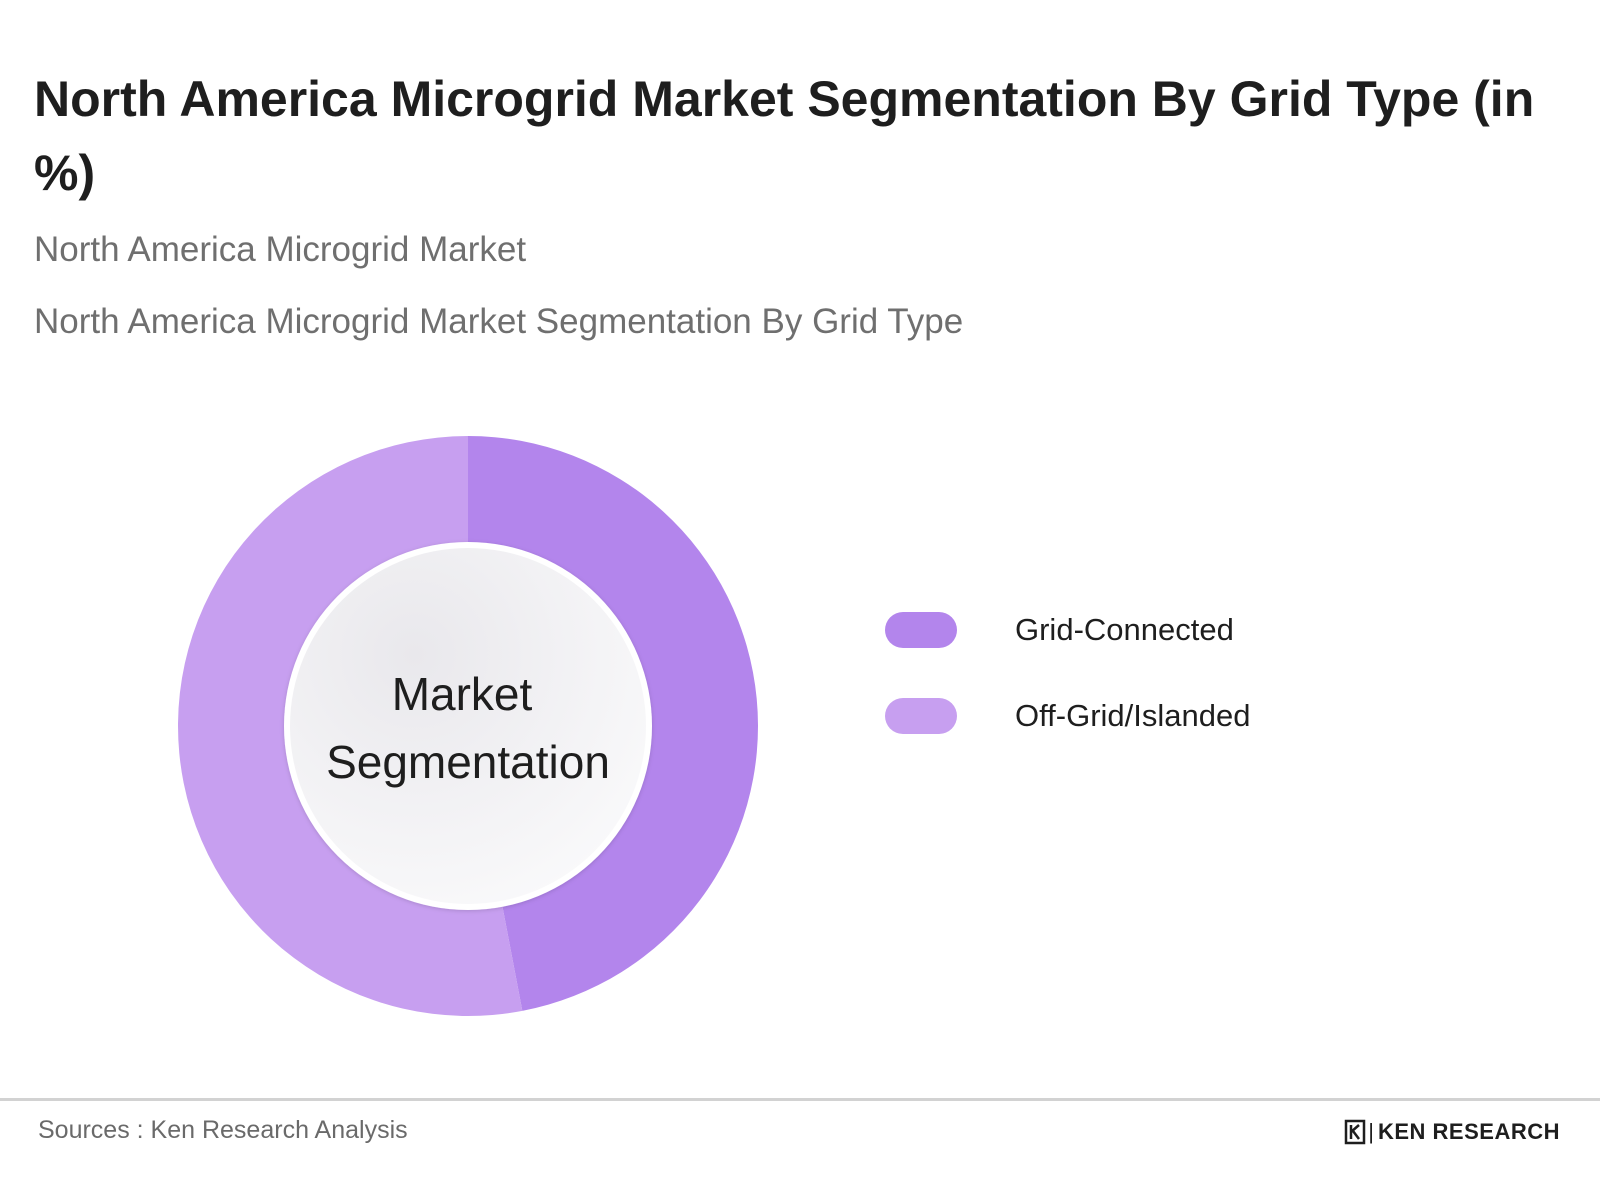 The image size is (1600, 1200). Describe the element at coordinates (1133, 715) in the screenshot. I see `legend-label-off-grid: Off-Grid/Islanded` at that location.